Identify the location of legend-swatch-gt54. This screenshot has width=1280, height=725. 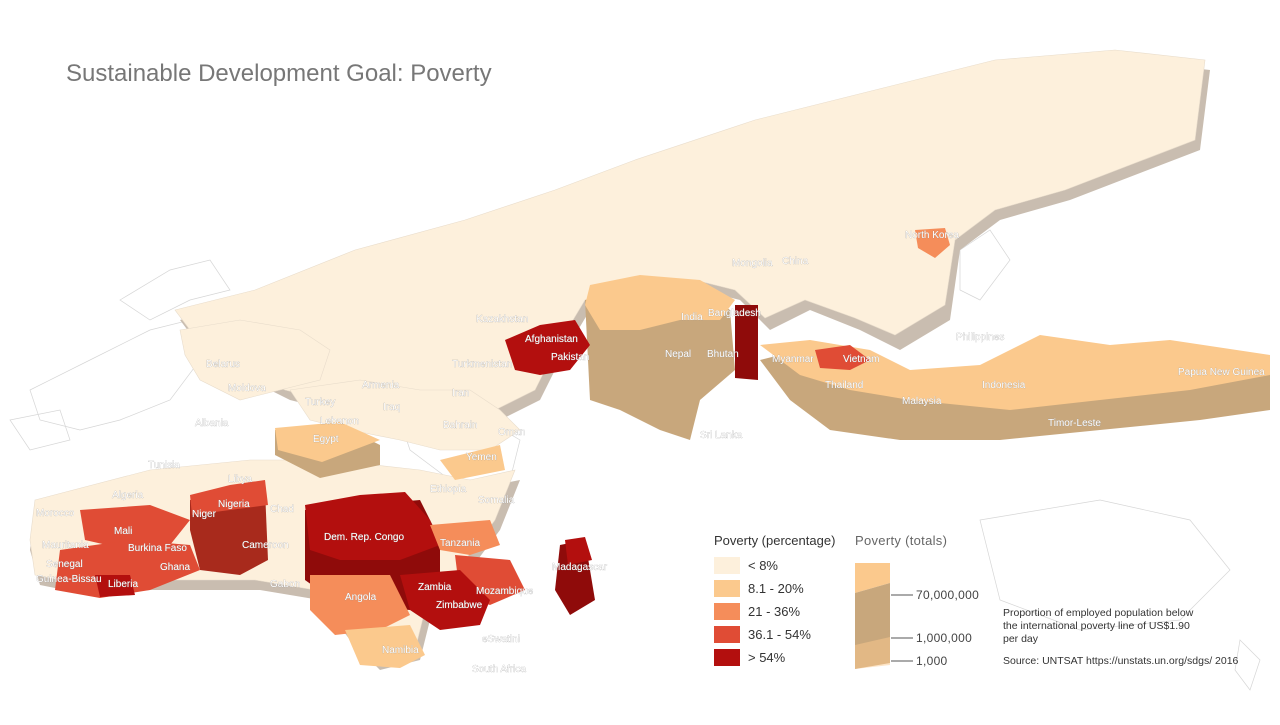
(727, 657).